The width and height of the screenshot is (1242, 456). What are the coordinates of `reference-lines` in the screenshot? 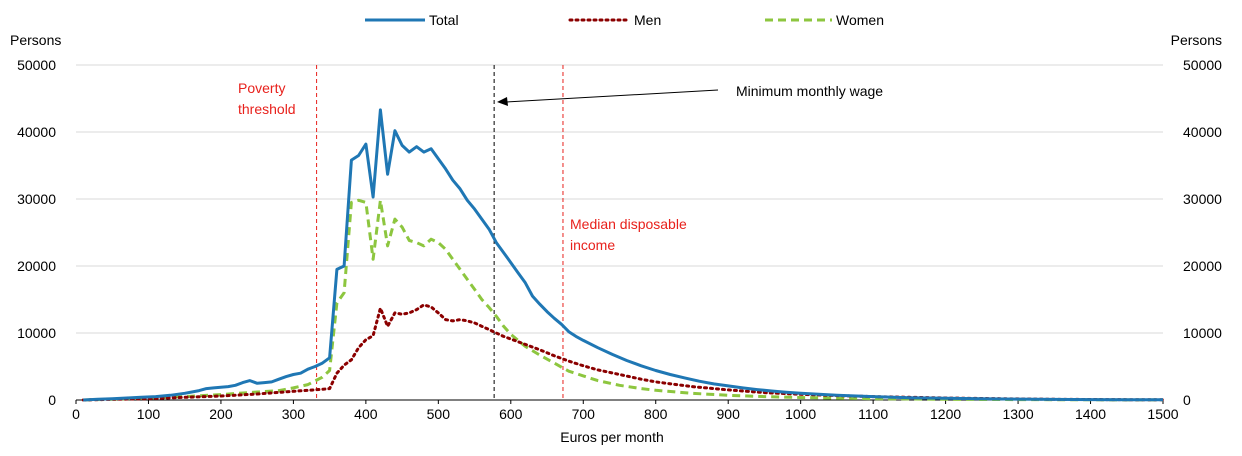 It's located at (440, 232).